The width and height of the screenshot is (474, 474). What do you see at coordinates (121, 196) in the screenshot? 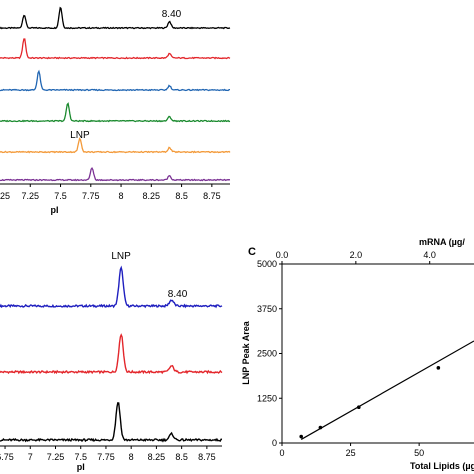
I see `panel-a-x-tick-label: 8` at bounding box center [121, 196].